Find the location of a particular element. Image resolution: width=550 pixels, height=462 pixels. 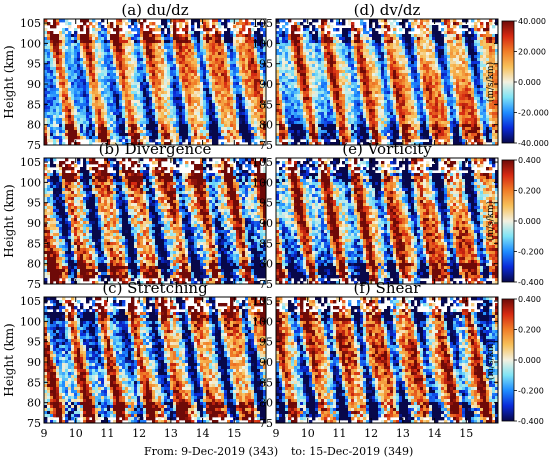

panel-e: (e) Vorticity 75 80 85 90 95 100 105 is located at coordinates (375, 215).